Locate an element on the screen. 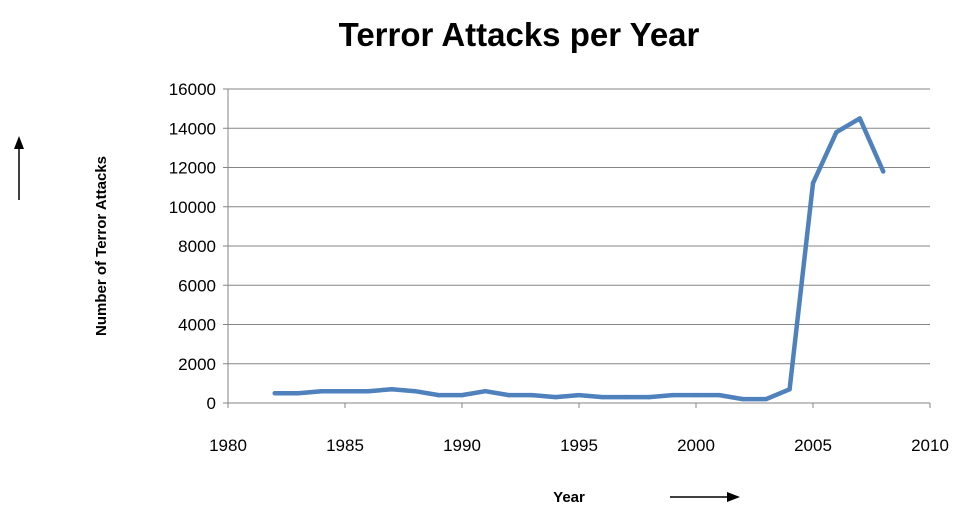 The image size is (958, 513). y-tick-label: 0 is located at coordinates (211, 403).